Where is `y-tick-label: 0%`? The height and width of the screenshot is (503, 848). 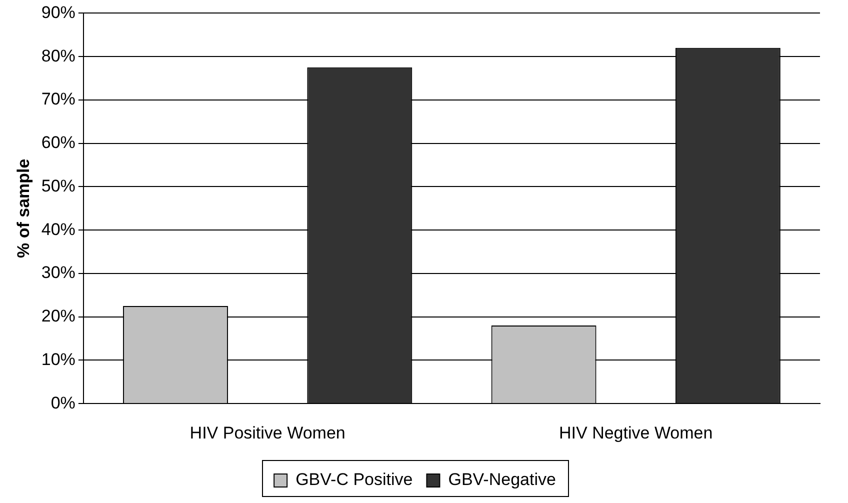
y-tick-label: 0% is located at coordinates (63, 402).